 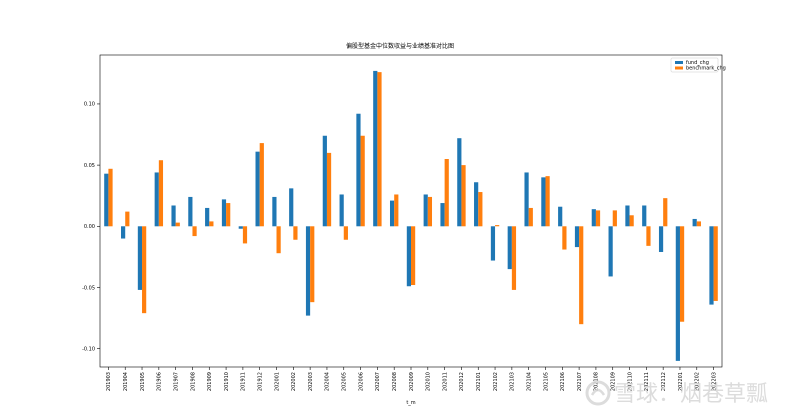 What do you see at coordinates (647, 381) in the screenshot?
I see `x-tick-label: 202111` at bounding box center [647, 381].